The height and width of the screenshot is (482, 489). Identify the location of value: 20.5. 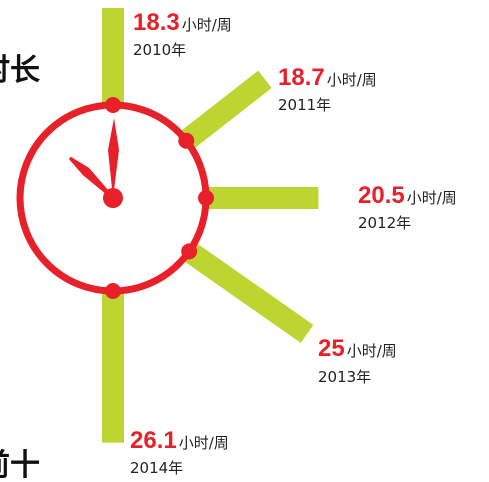
(381, 195).